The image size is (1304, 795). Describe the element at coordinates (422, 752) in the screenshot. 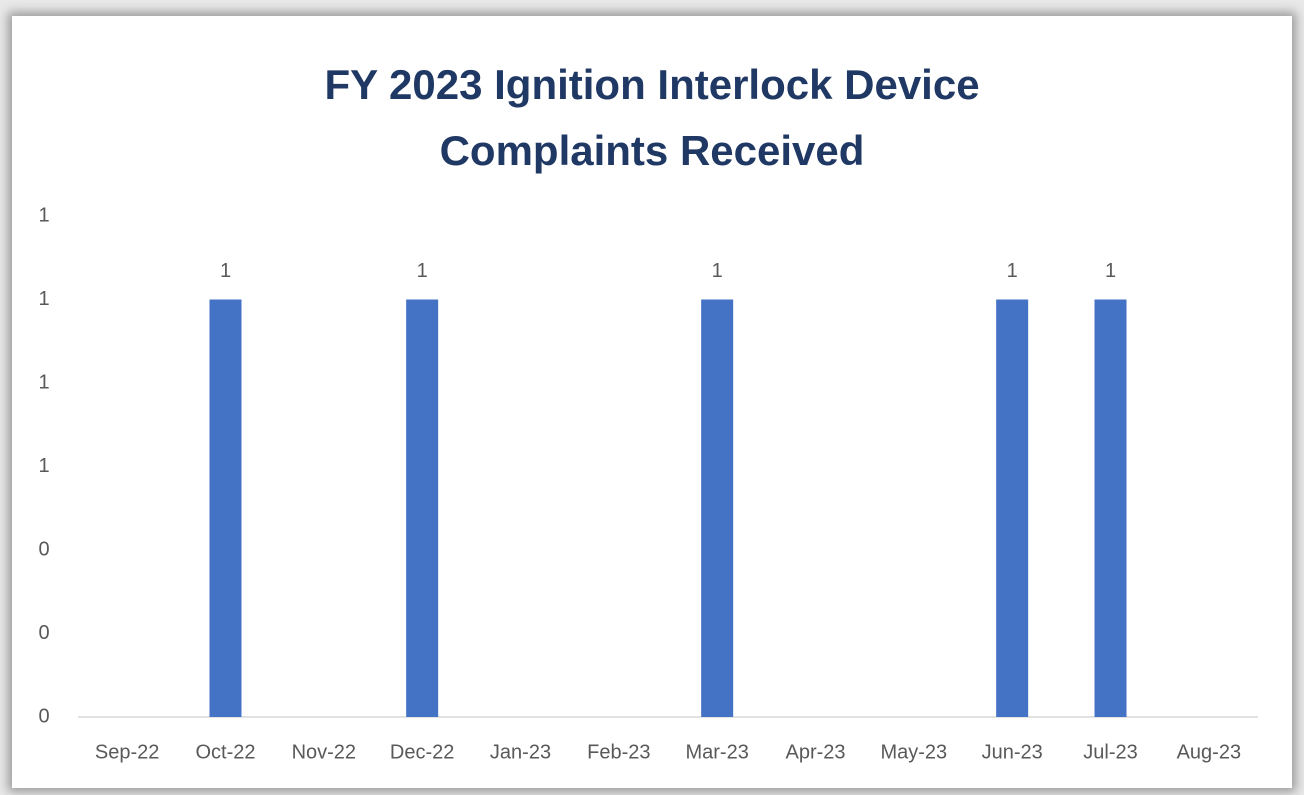

I see `x-tick-label: Dec-22` at that location.